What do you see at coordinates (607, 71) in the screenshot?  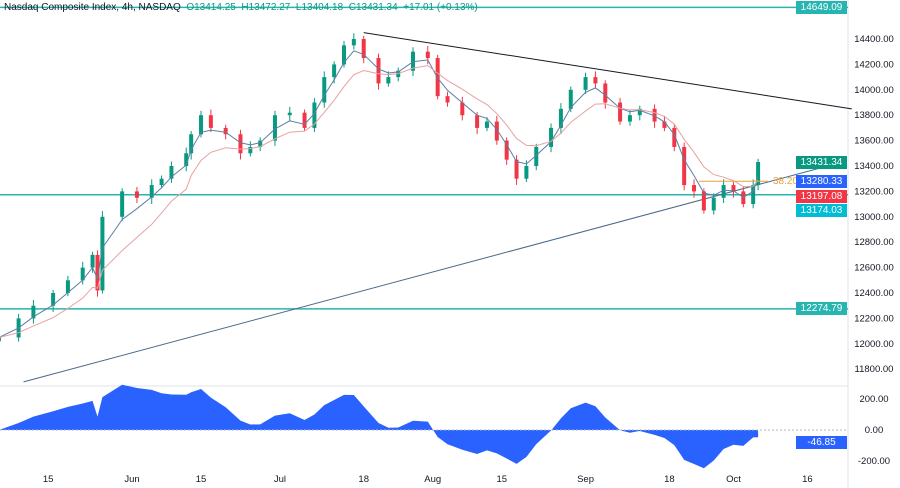 I see `trendline` at bounding box center [607, 71].